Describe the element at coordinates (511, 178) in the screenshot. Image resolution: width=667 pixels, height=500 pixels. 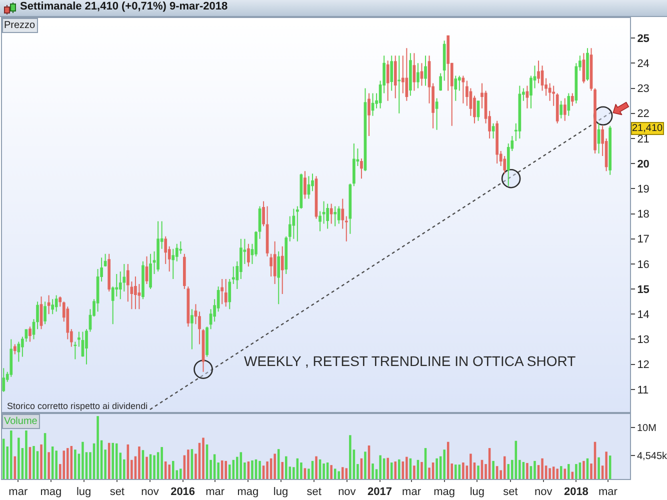
I see `point` at that location.